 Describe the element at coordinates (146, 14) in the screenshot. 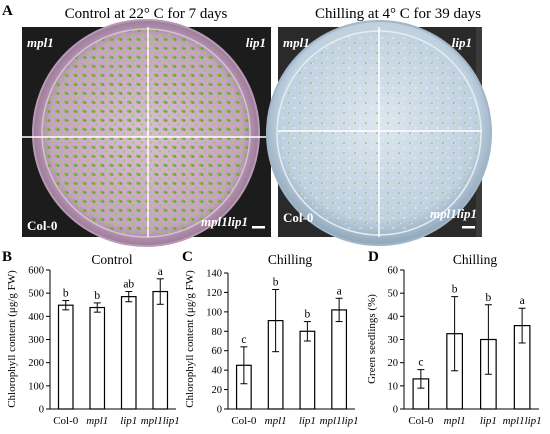

I see `panel-a-left-title: Control at 22° C for 7 days` at that location.